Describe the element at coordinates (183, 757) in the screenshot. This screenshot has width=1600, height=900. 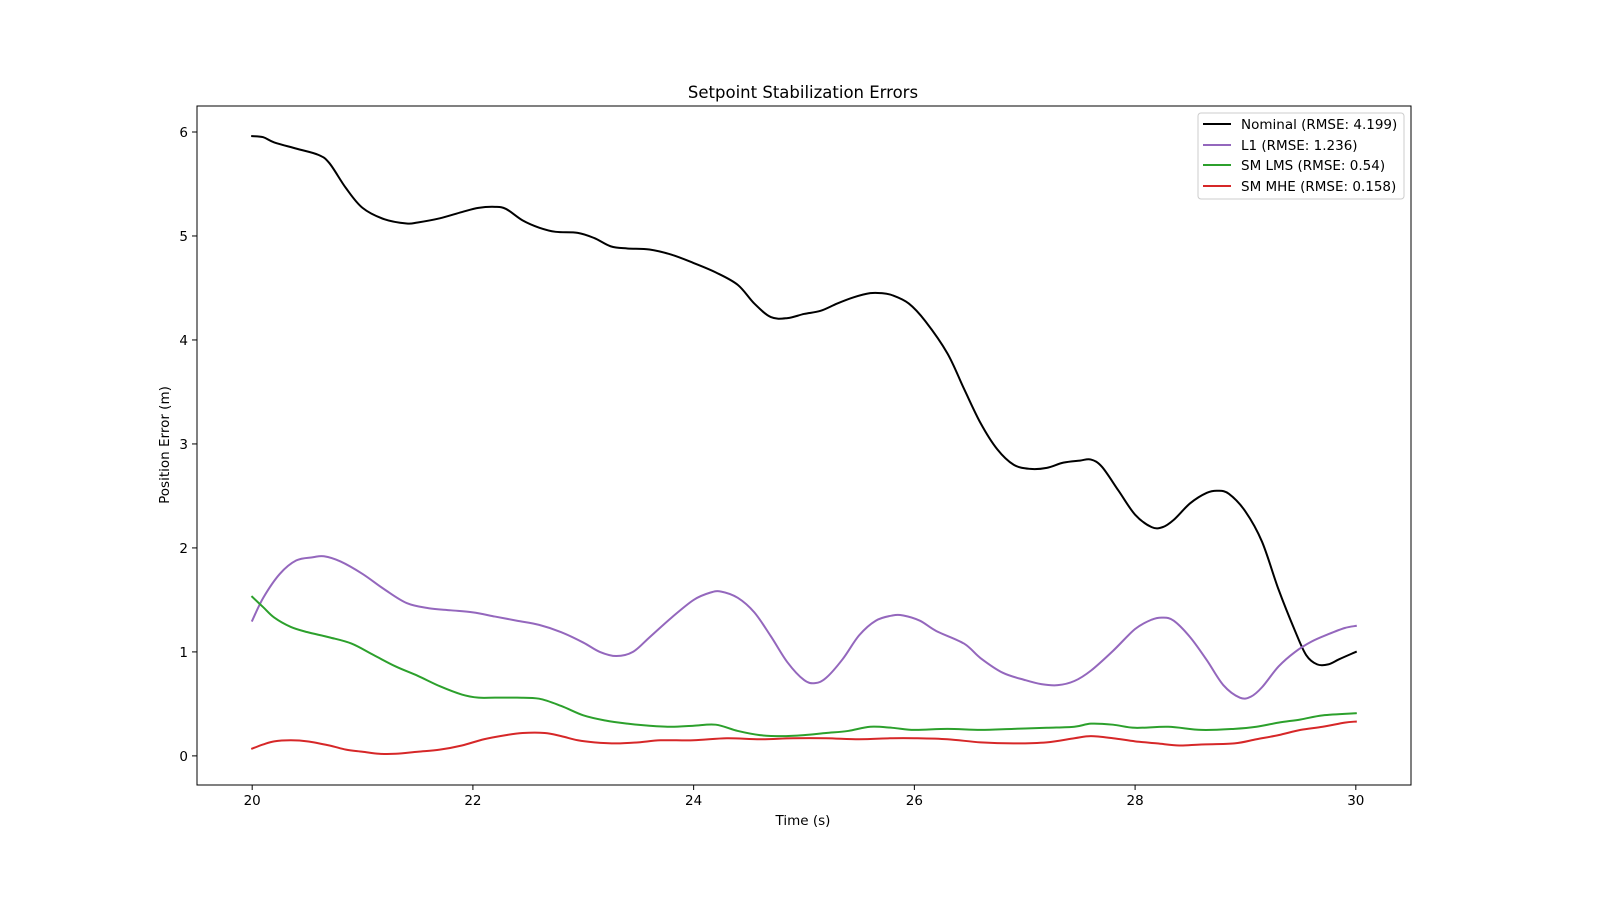
I see `y-tick-label: 0` at that location.